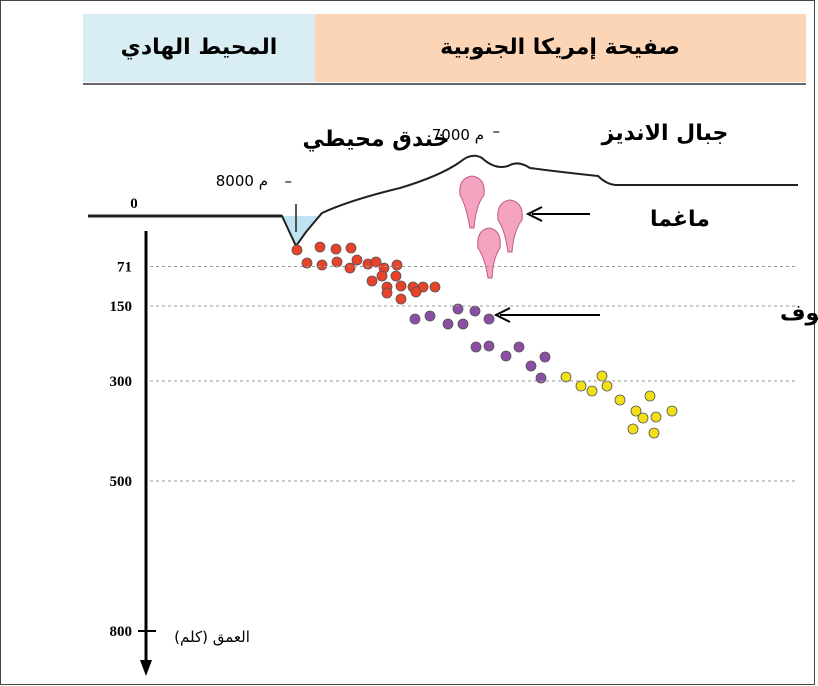 The width and height of the screenshot is (818, 686). What do you see at coordinates (212, 637) in the screenshot?
I see `axis-label: العمق (كلم)` at bounding box center [212, 637].